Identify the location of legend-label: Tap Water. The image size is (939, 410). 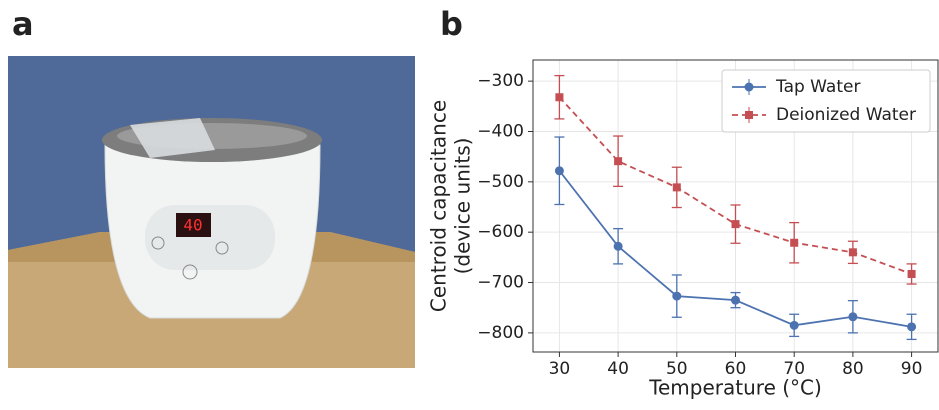
(817, 87).